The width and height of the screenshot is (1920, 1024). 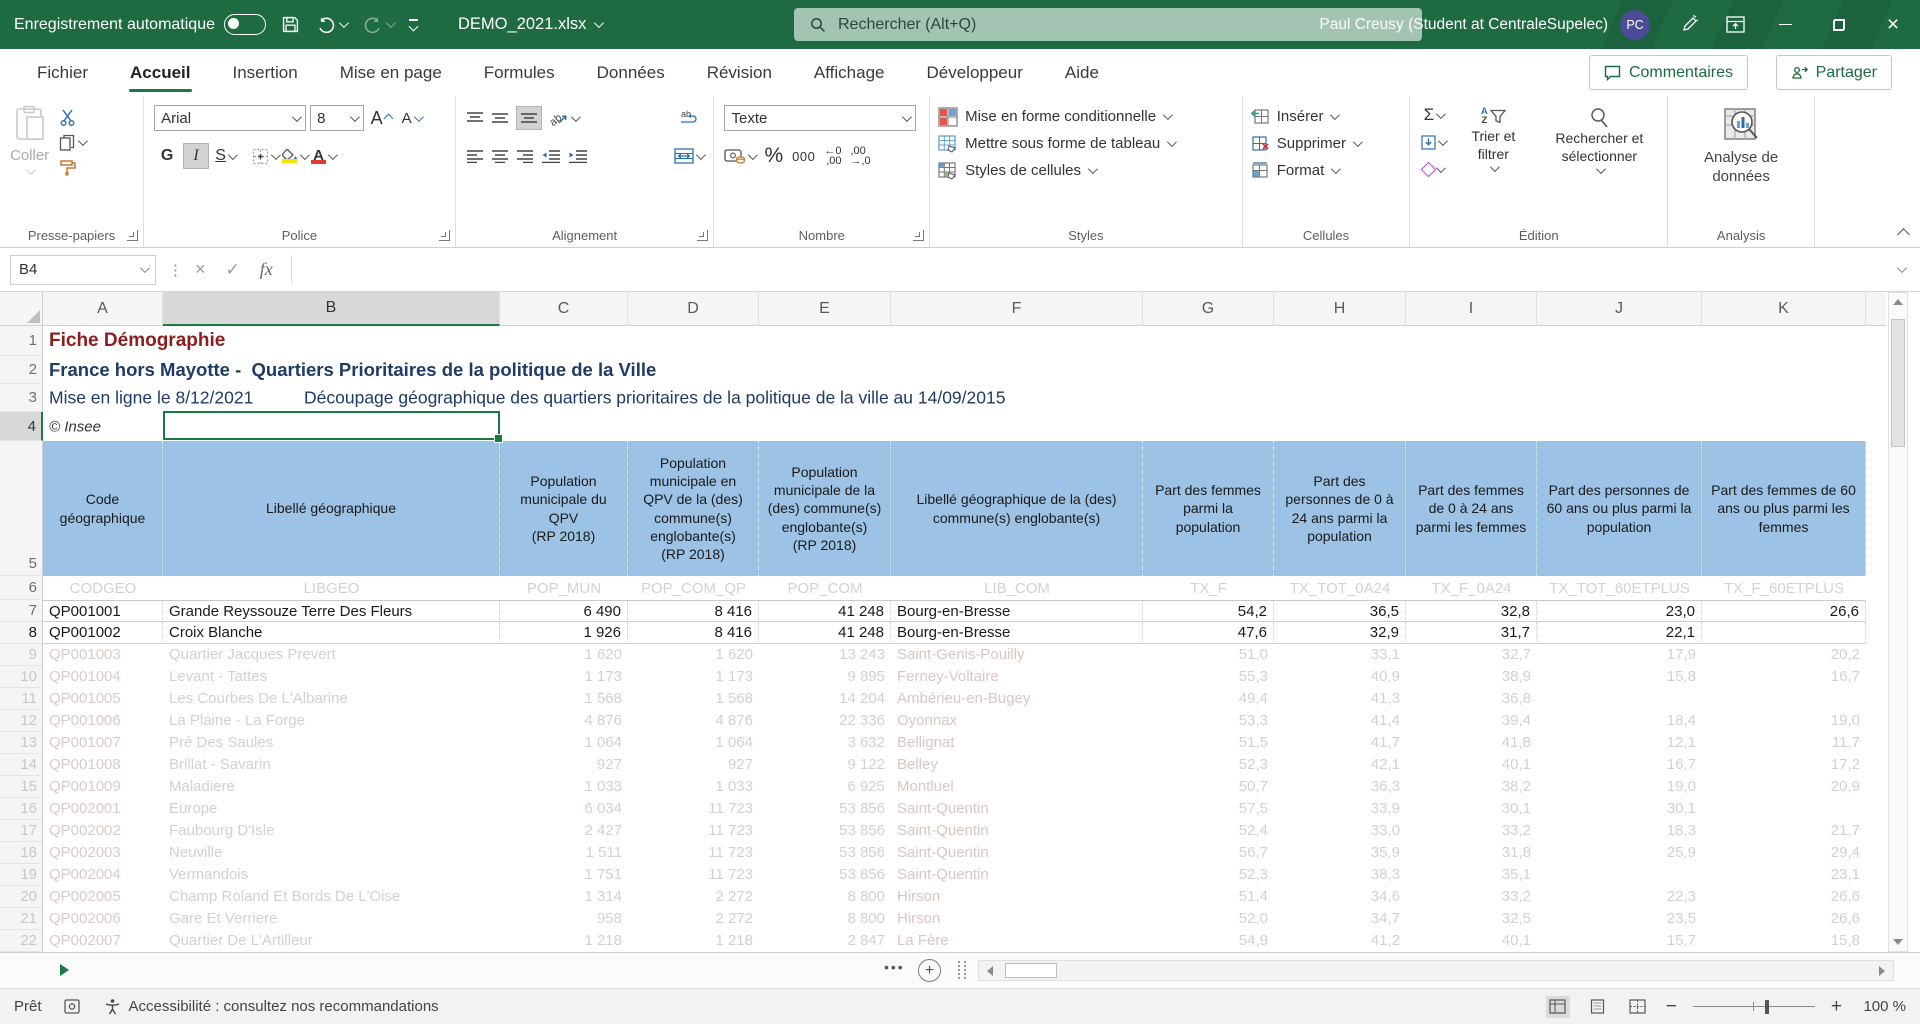 What do you see at coordinates (1340, 588) in the screenshot?
I see `field-name-cell: TX_TOT_0A24` at bounding box center [1340, 588].